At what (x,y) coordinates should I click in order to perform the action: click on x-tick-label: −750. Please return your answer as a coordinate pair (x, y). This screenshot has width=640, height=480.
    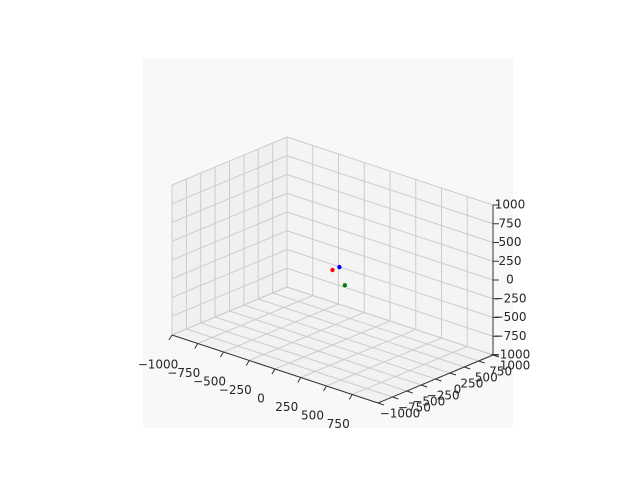
    Looking at the image, I should click on (183, 373).